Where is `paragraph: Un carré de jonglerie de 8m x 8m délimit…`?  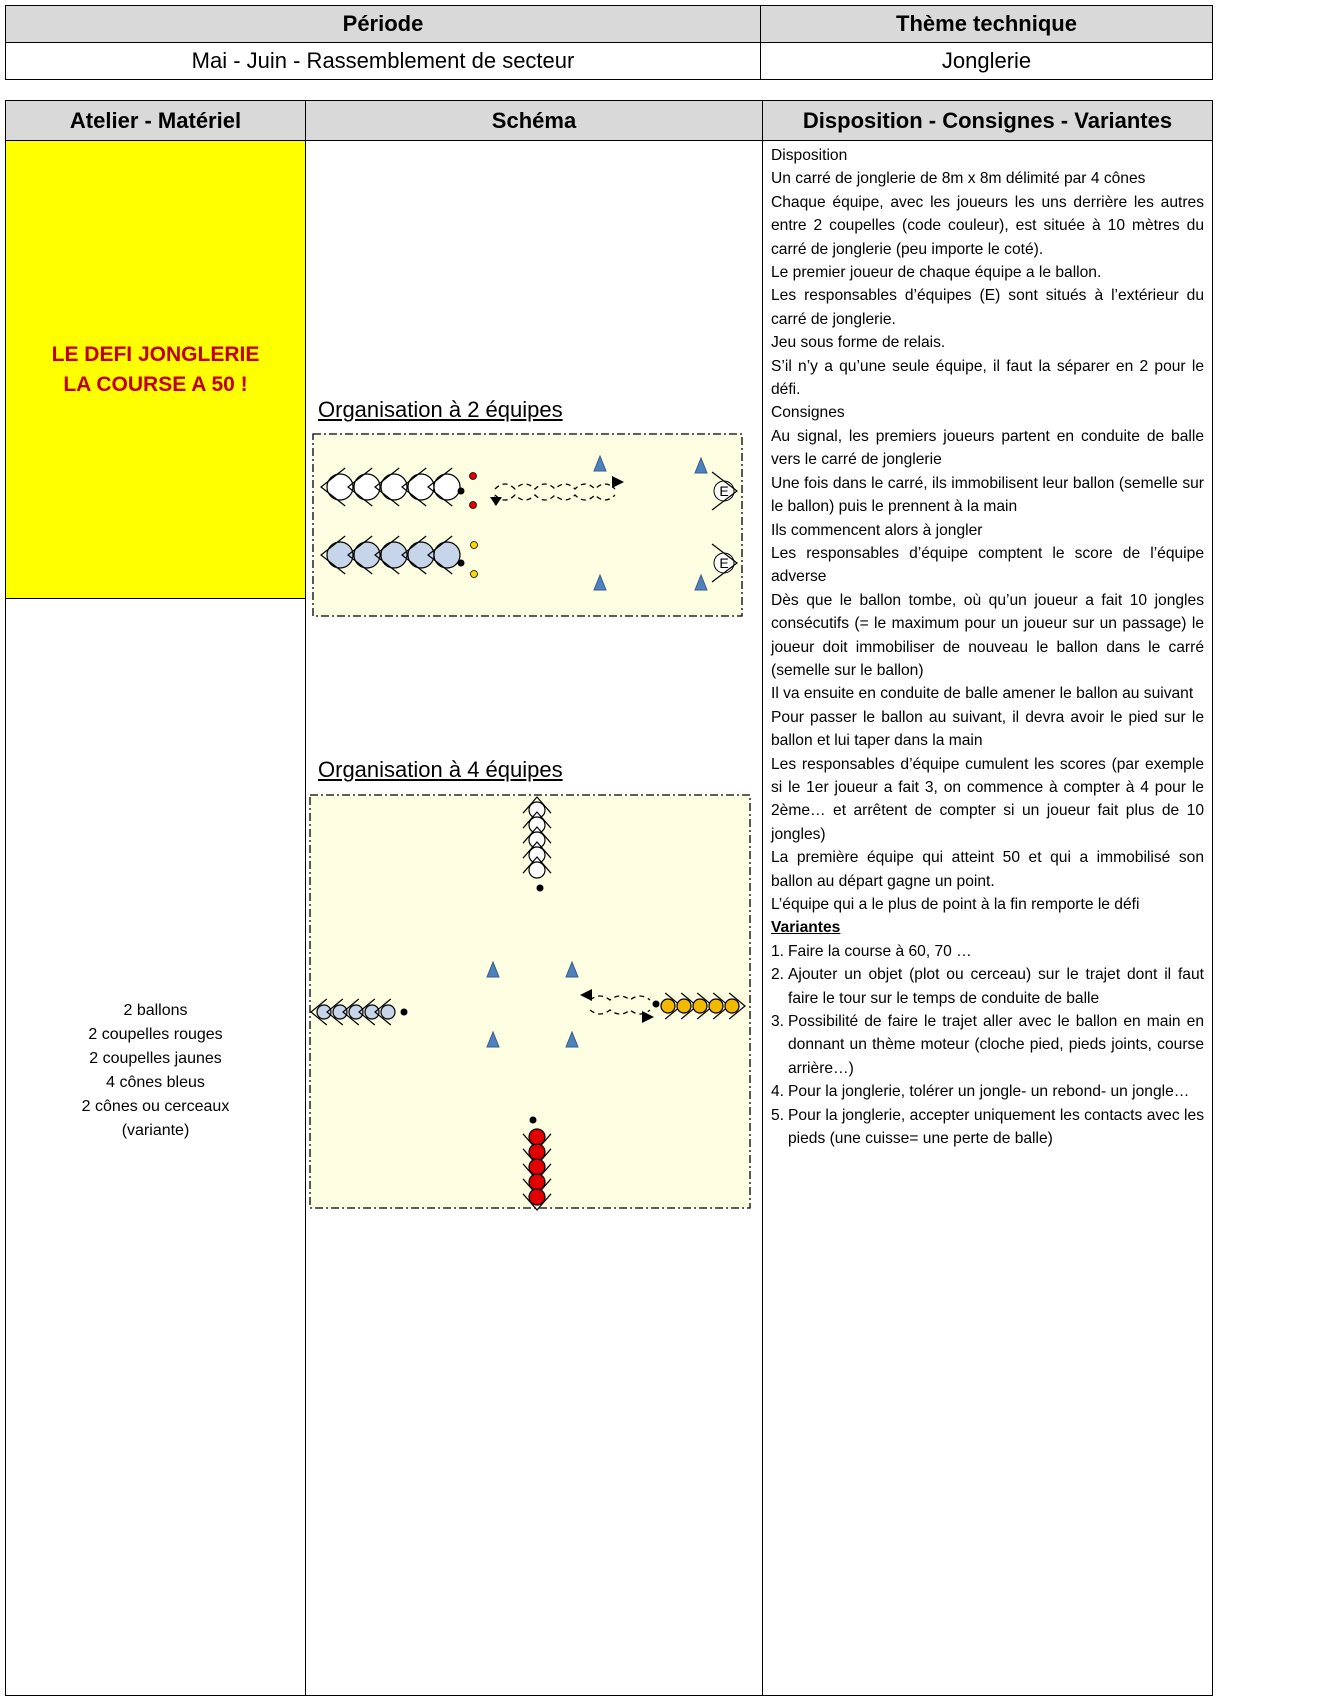 paragraph: Un carré de jonglerie de 8m x 8m délimit… is located at coordinates (958, 179).